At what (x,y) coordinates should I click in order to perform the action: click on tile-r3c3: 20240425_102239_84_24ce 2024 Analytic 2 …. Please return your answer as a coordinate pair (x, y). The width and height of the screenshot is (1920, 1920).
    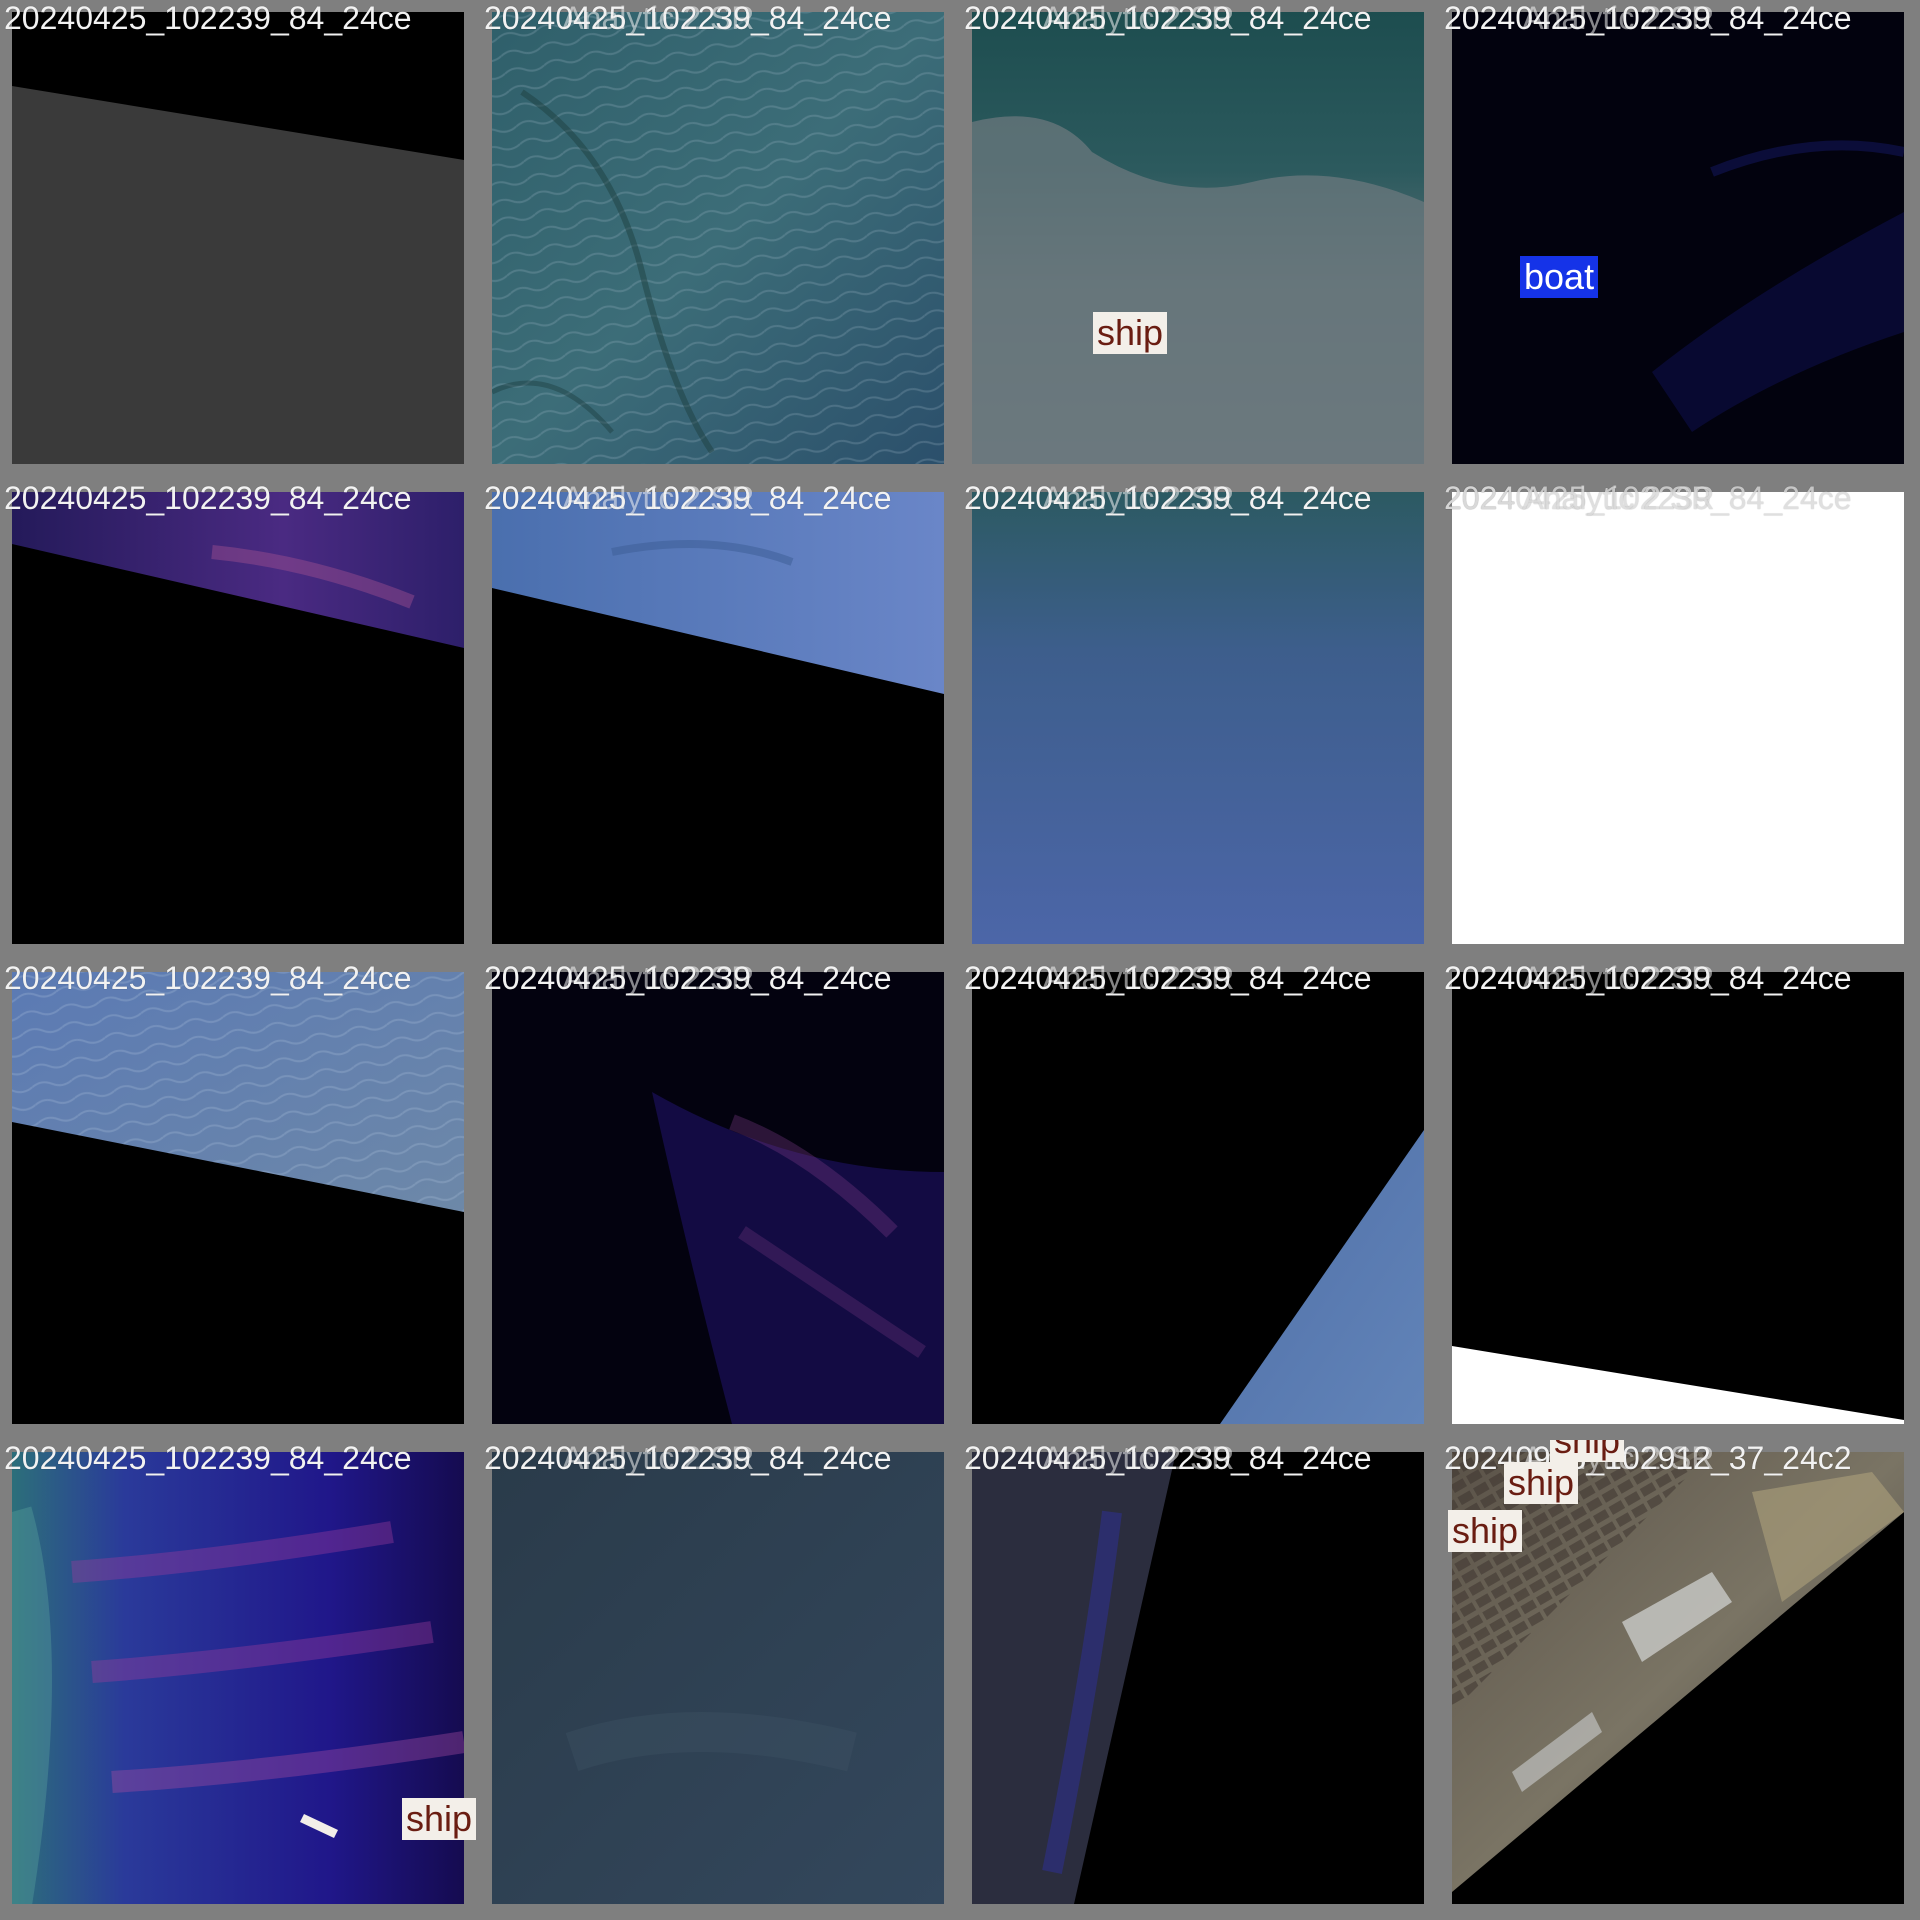
    Looking at the image, I should click on (1200, 1200).